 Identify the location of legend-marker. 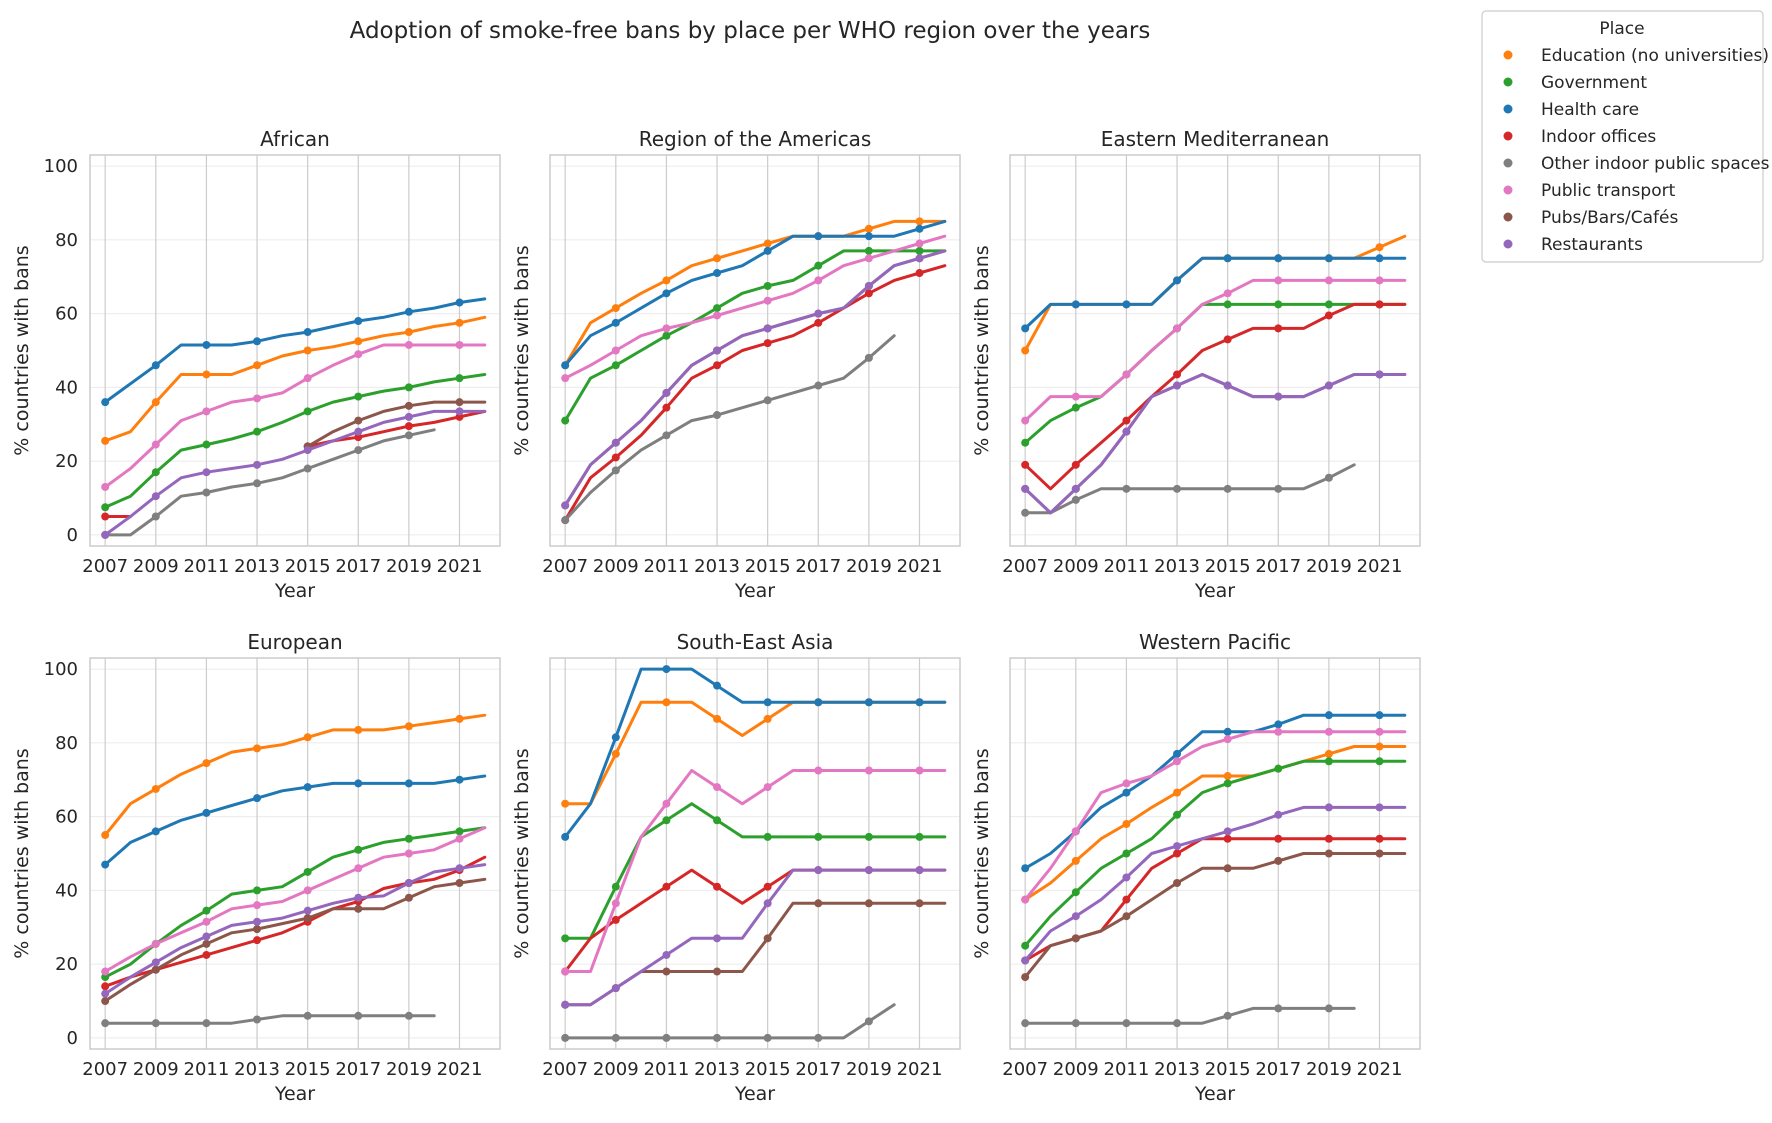
(1508, 217).